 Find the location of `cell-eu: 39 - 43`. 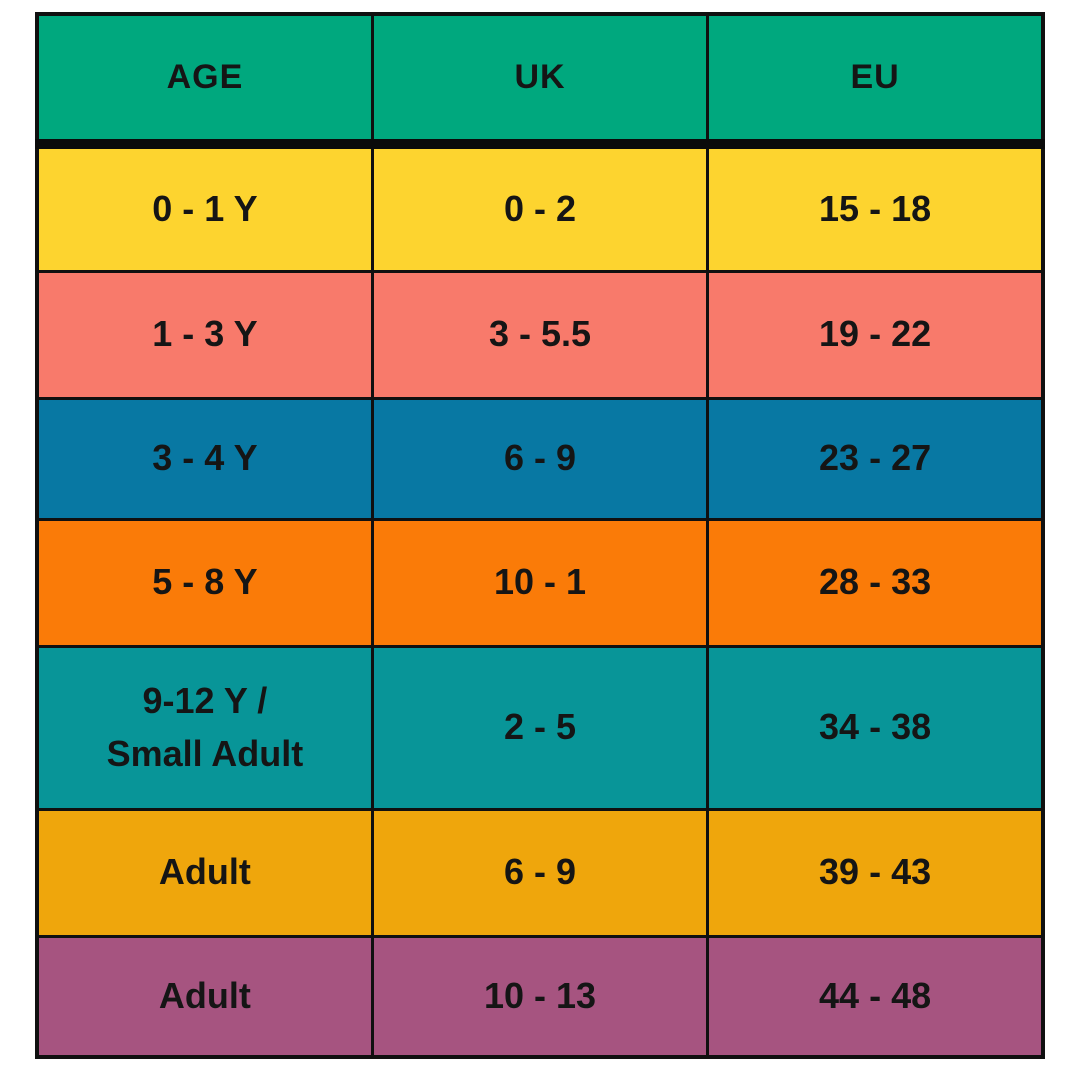

cell-eu: 39 - 43 is located at coordinates (875, 872).